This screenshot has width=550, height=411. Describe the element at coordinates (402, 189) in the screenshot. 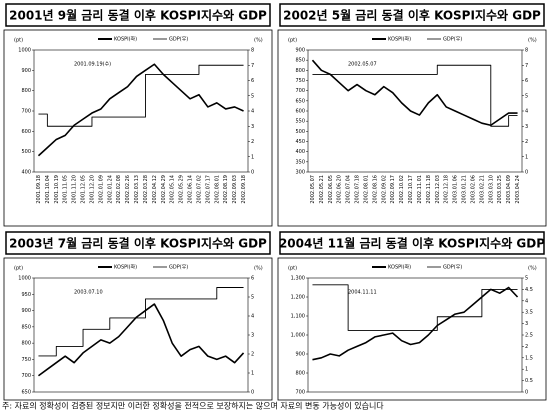

I see `x-tick-label: 2002.10.02` at that location.